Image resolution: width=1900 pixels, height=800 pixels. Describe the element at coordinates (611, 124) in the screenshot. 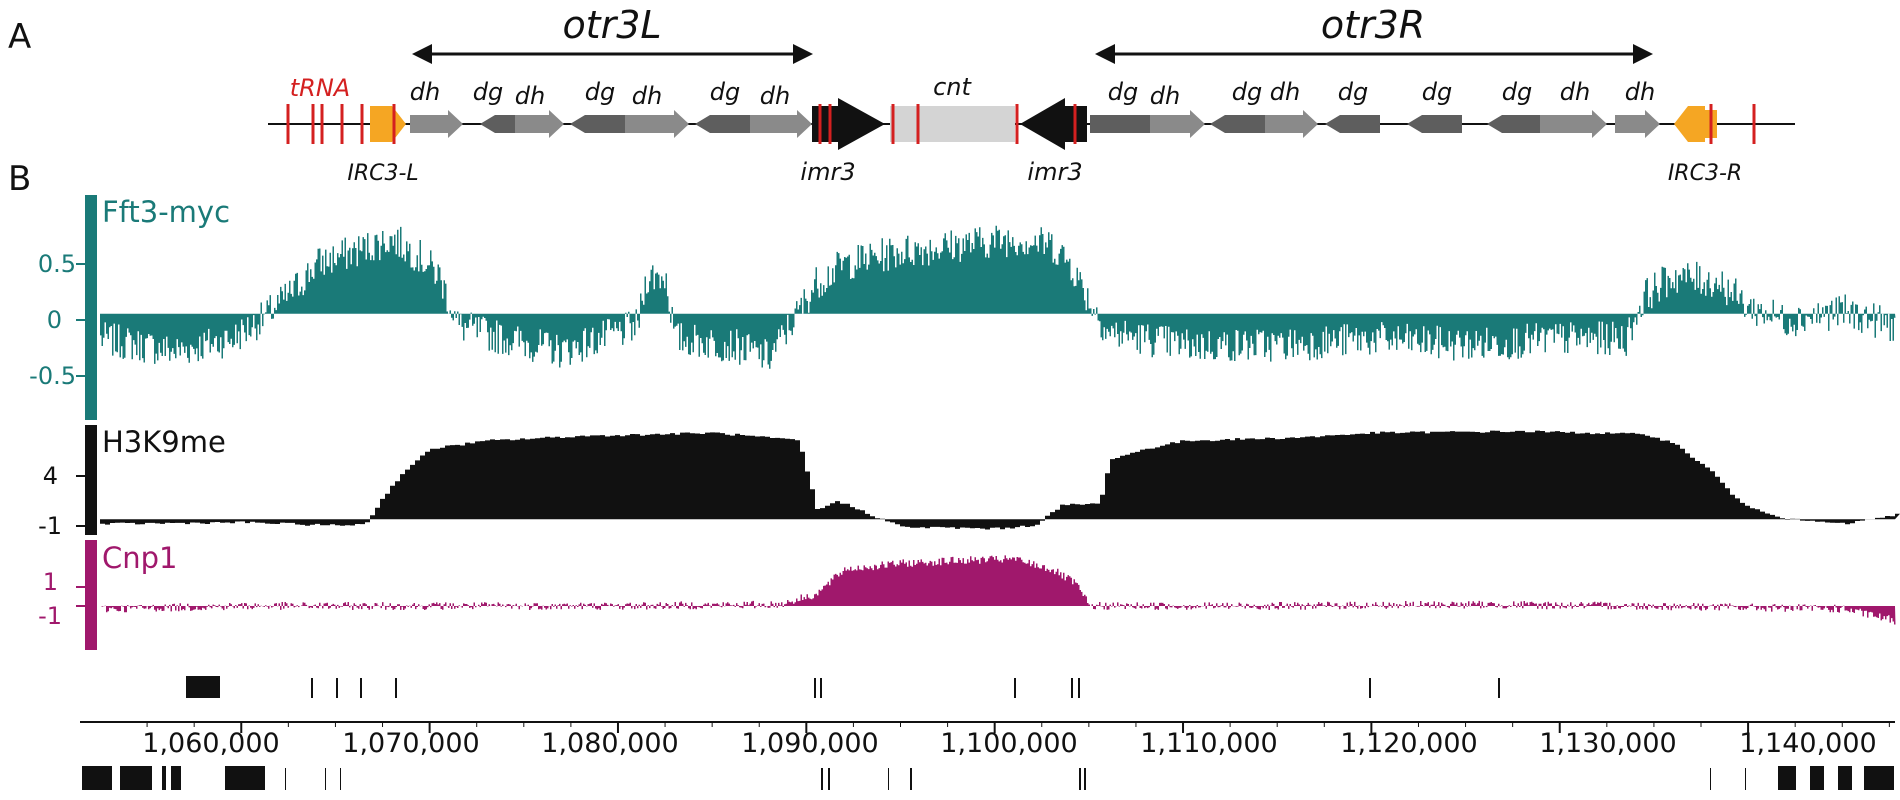

I see `left-repeats` at that location.